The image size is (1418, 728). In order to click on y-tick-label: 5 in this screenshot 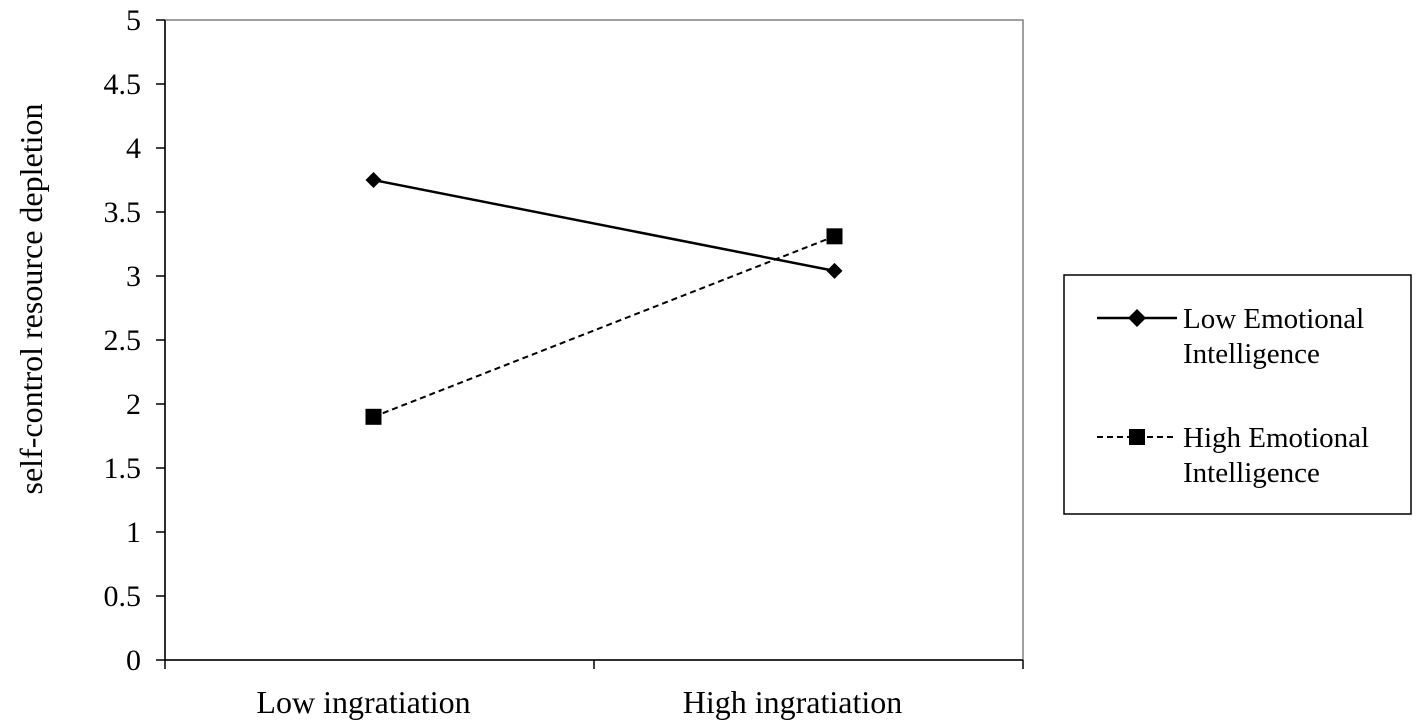, I will do `click(133, 20)`.